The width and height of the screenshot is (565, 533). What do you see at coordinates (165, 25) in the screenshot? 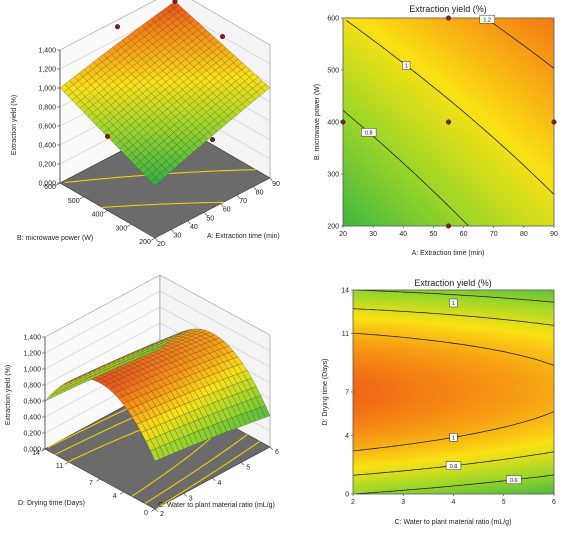
I see `grid-line` at bounding box center [165, 25].